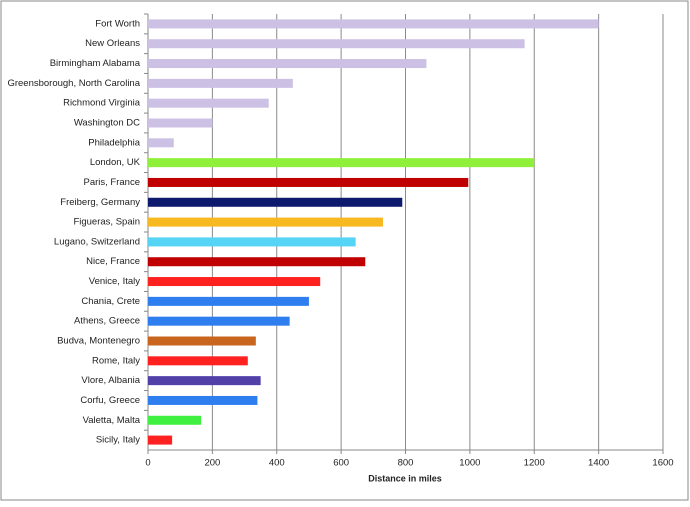  I want to click on y-tick-label: Sicily, Italy, so click(118, 440).